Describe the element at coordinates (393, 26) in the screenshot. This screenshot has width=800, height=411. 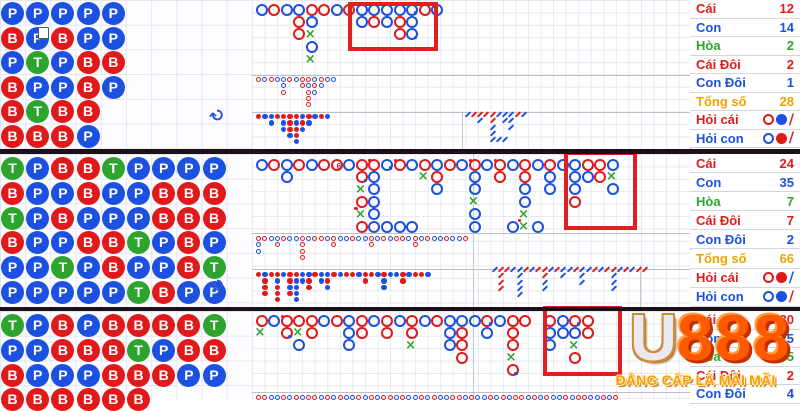
I see `highlight-rect` at that location.